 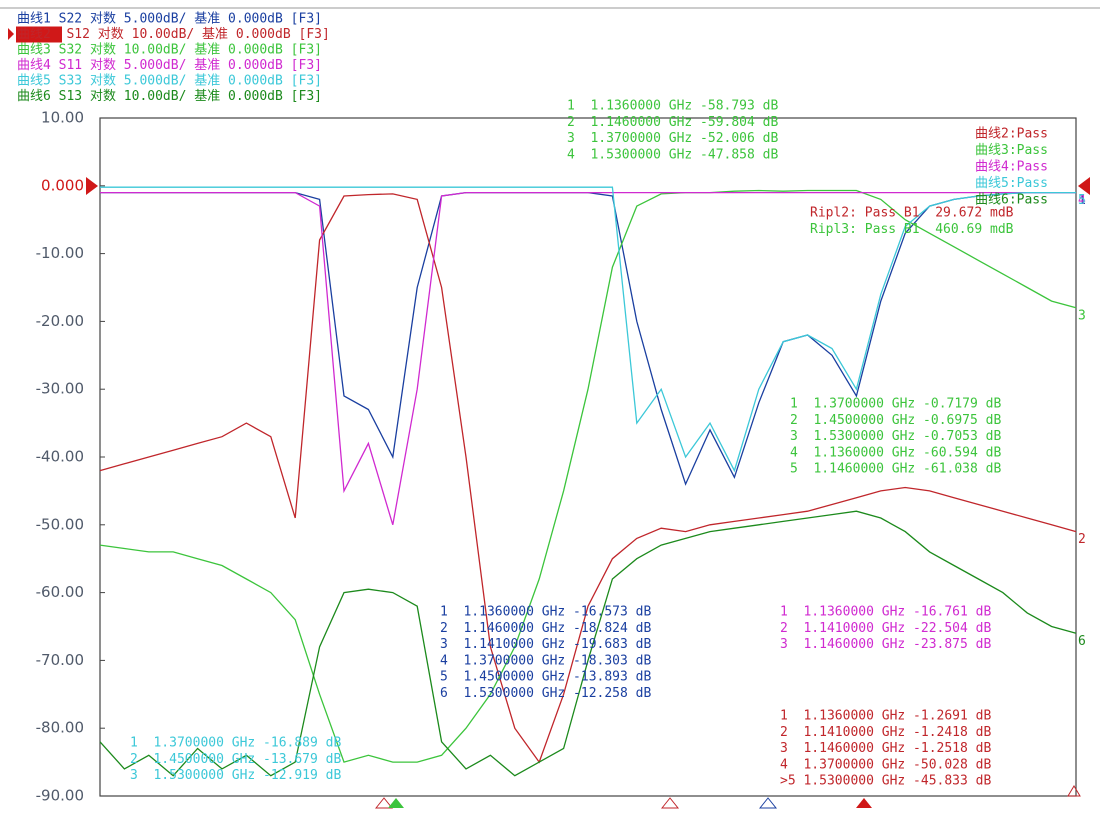 What do you see at coordinates (92, 186) in the screenshot?
I see `ref-arrow-left` at bounding box center [92, 186].